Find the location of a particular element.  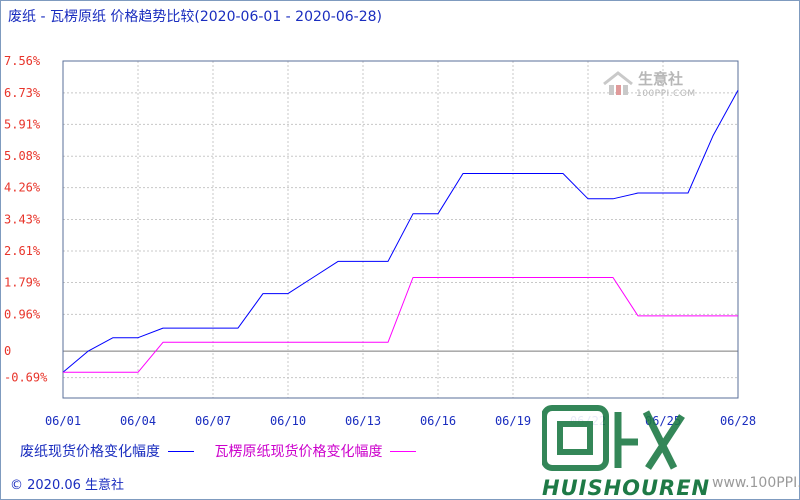

legend: 废纸现货价格变化幅度 瓦楞原纸现货价格变化幅度 is located at coordinates (226, 451).